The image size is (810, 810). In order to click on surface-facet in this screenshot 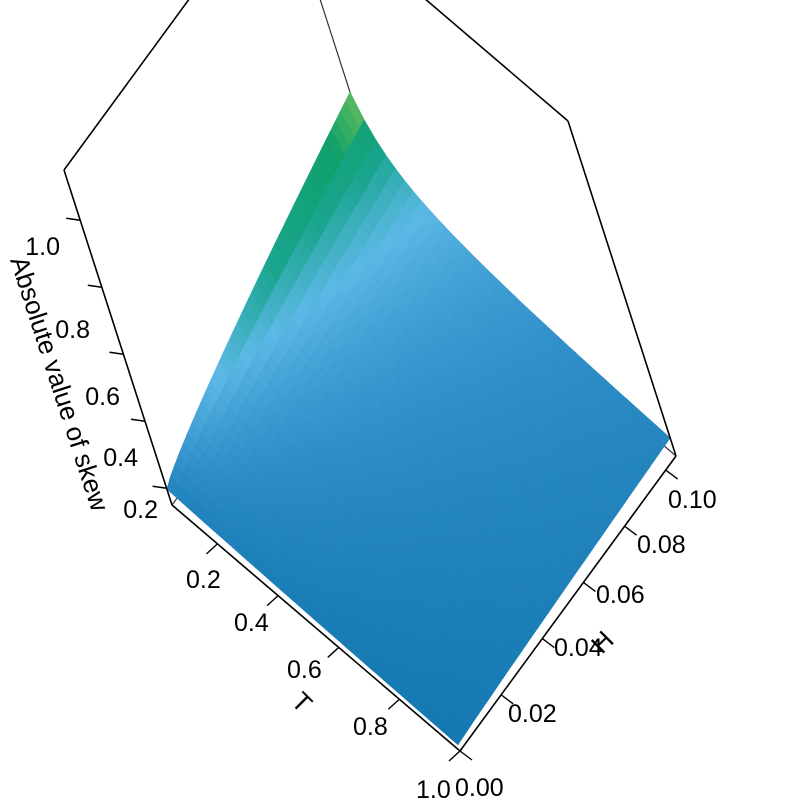, I will do `click(457, 738)`.